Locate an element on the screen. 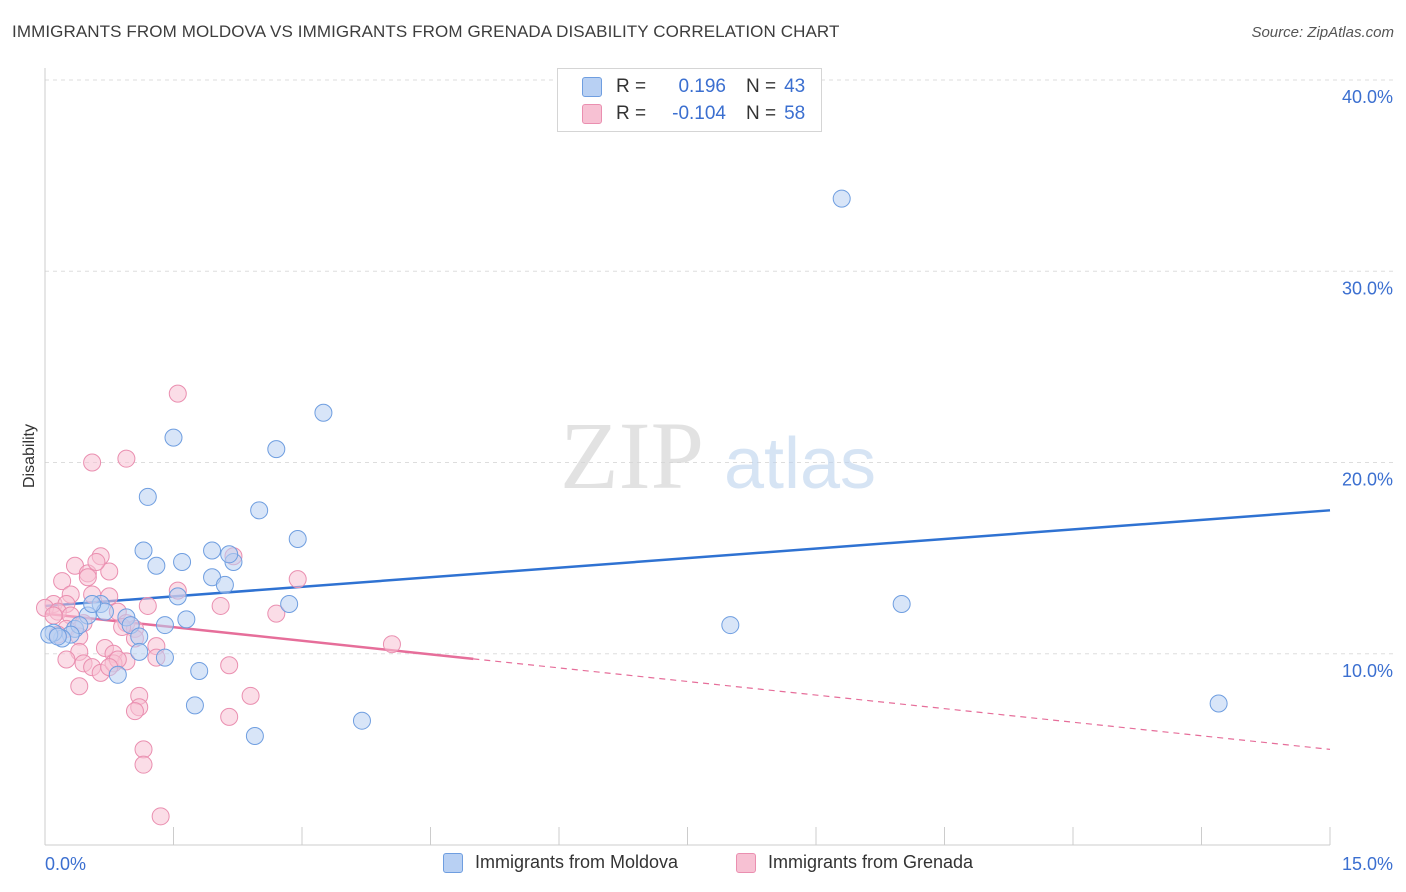  x-tick-label: 0.0% is located at coordinates (65, 864).